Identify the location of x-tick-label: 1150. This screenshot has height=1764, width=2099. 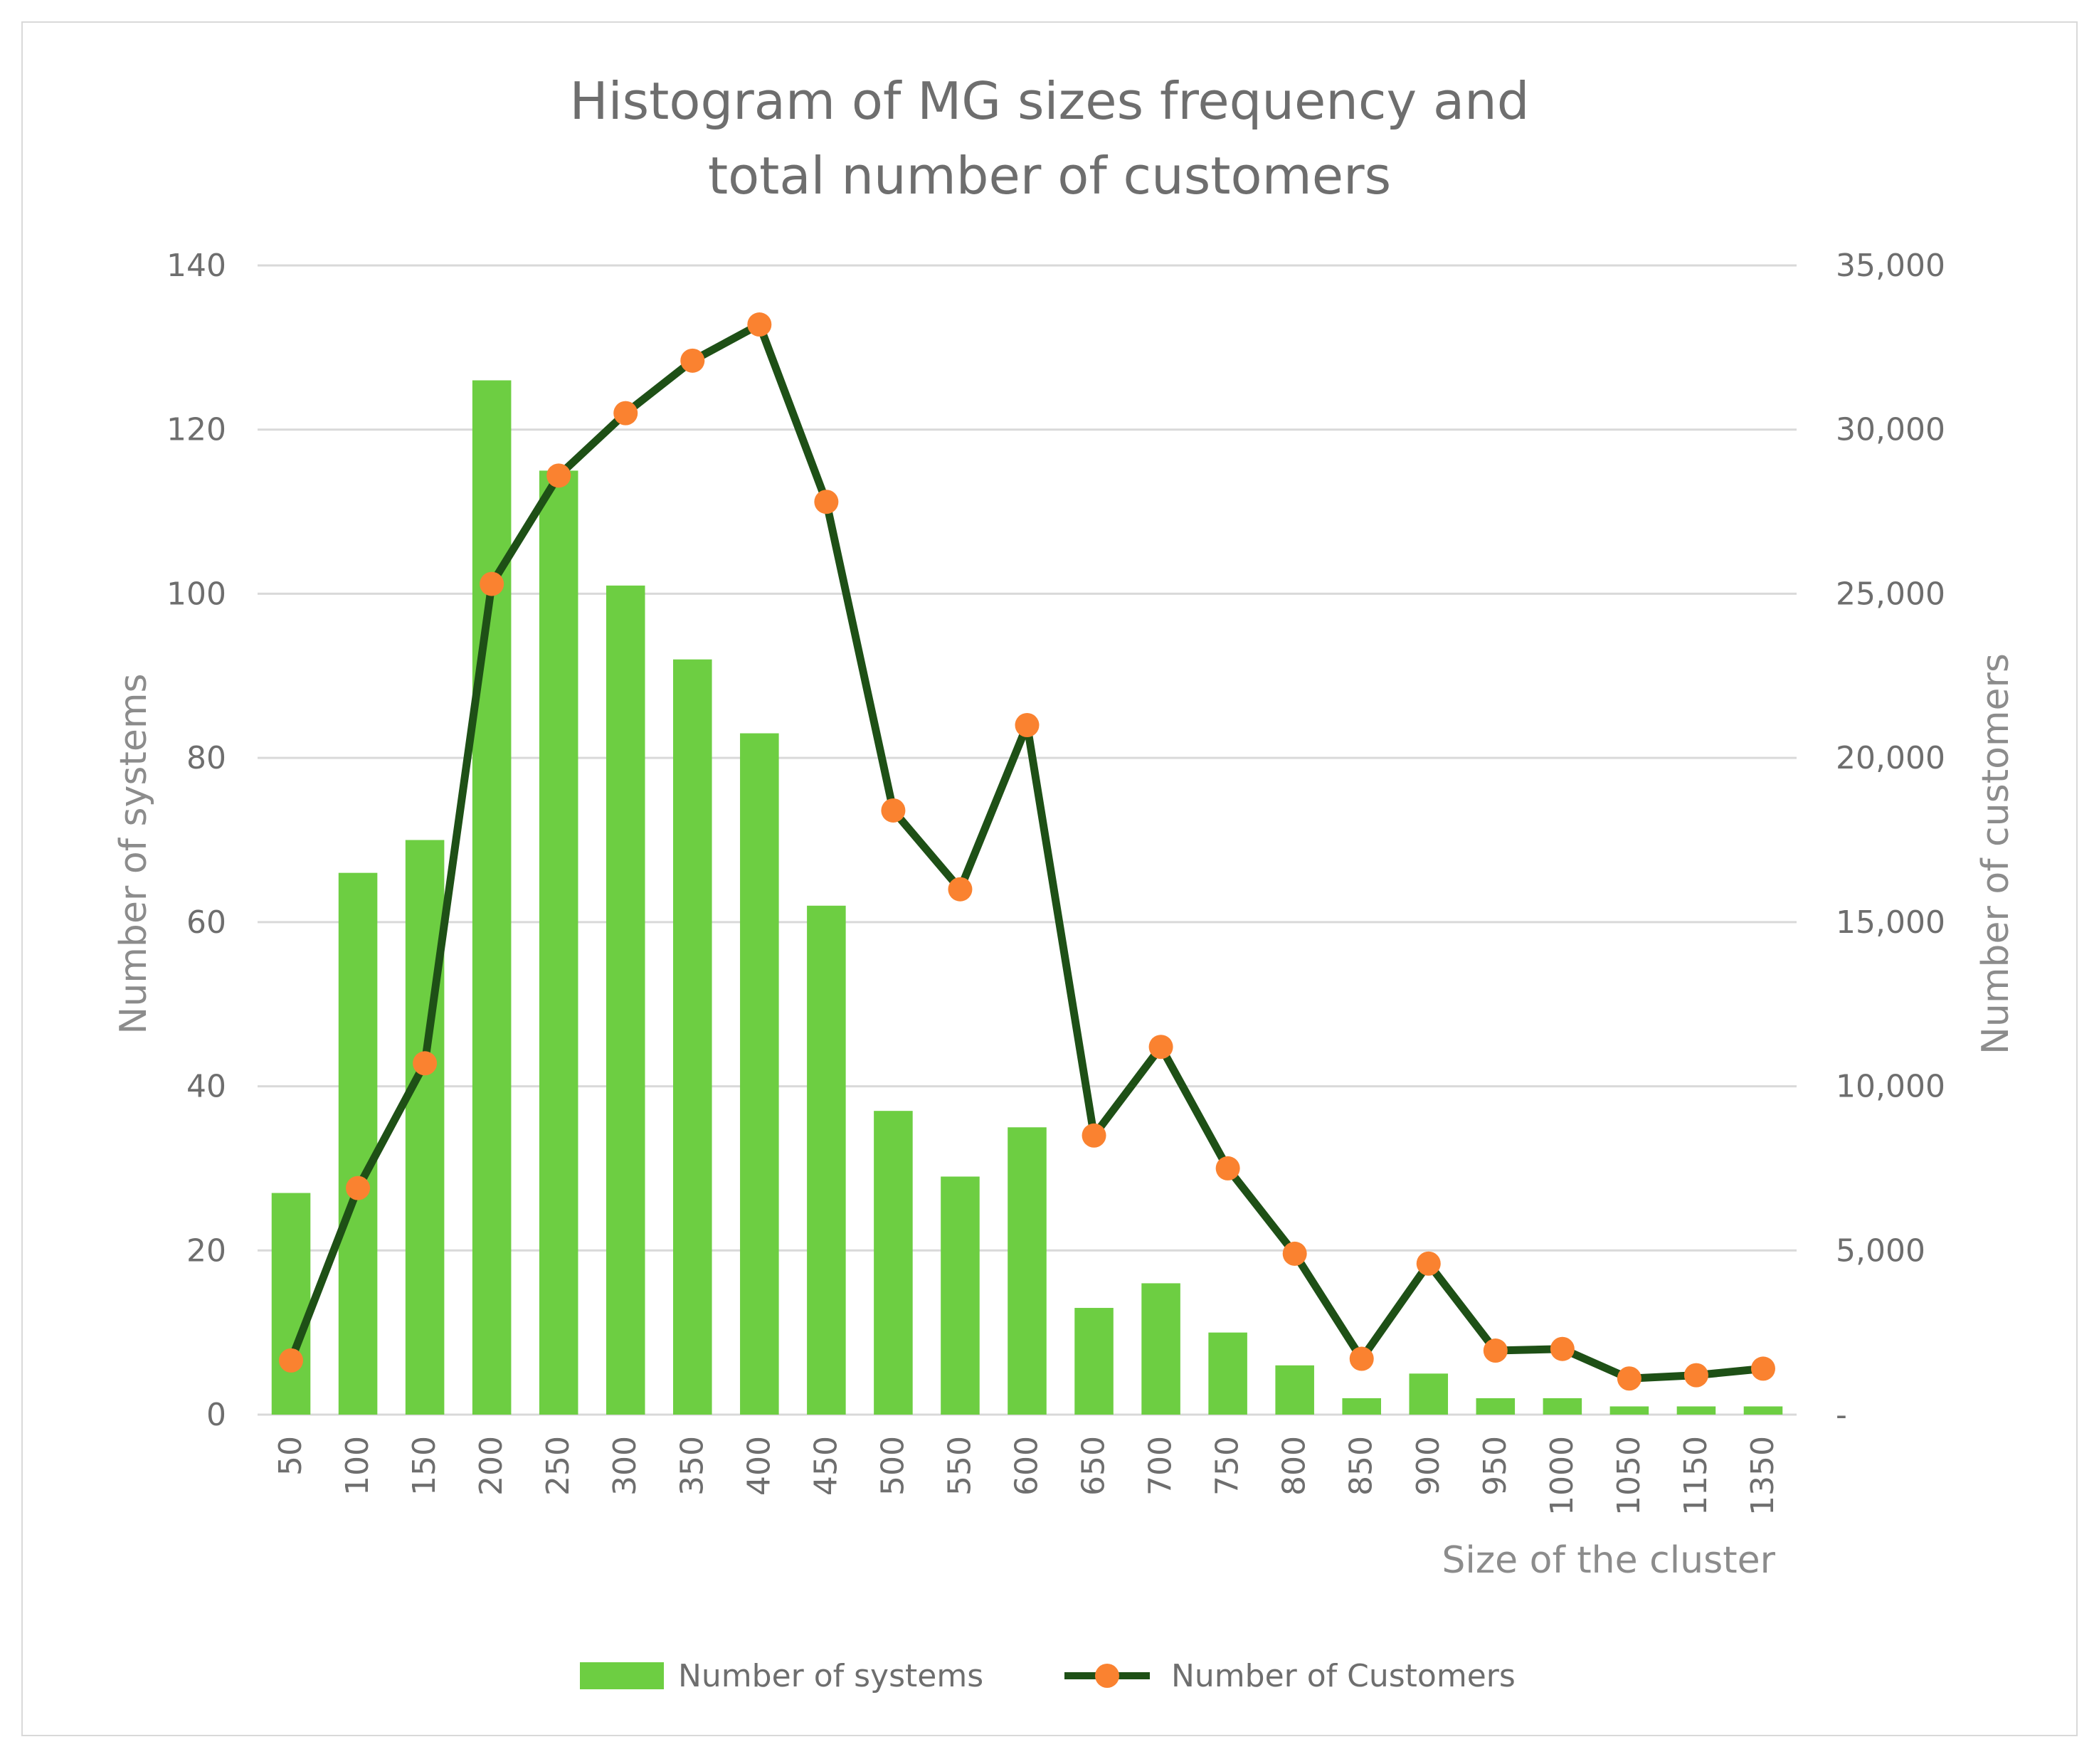
(1696, 1476).